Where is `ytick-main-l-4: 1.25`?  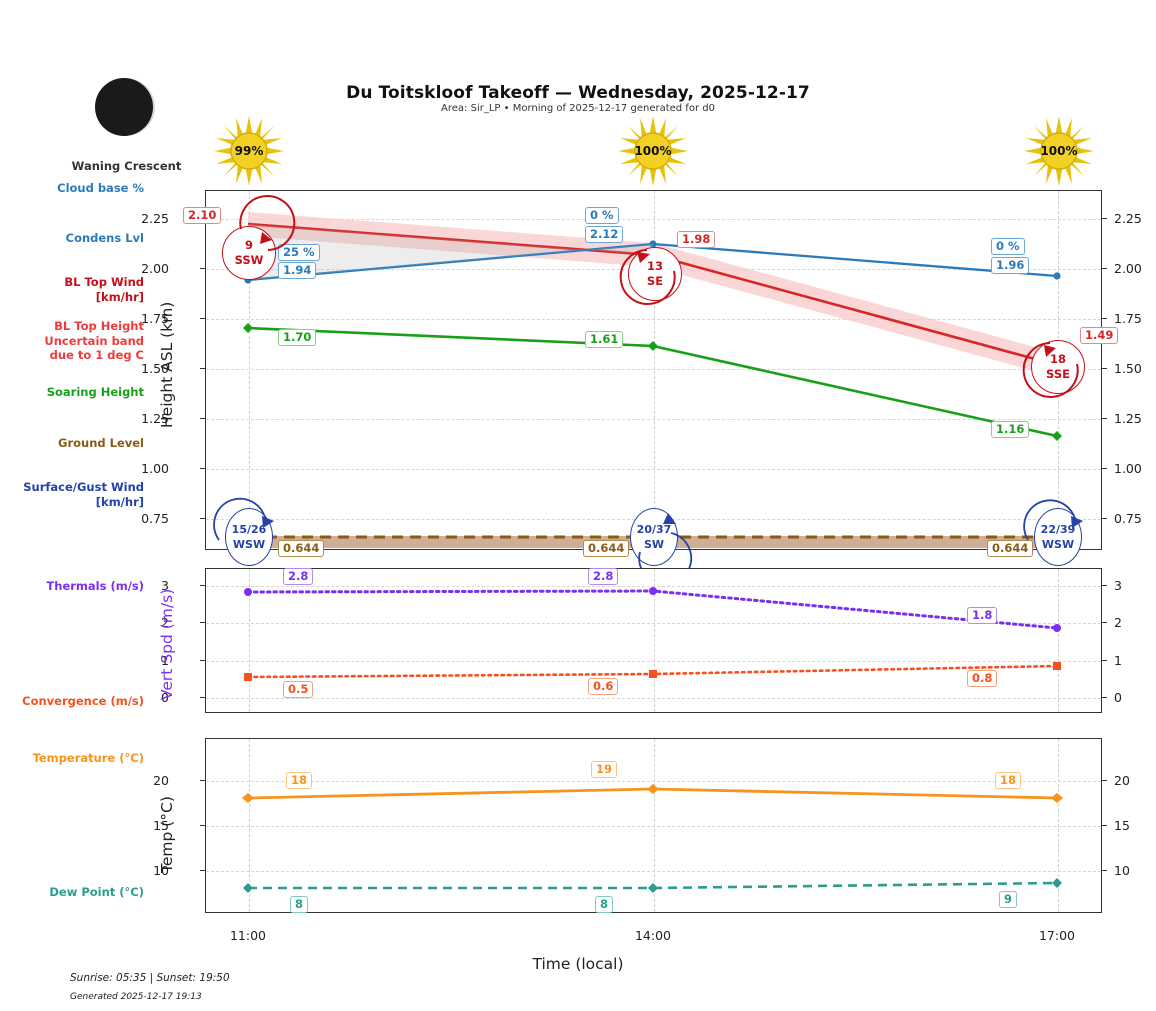 ytick-main-l-4: 1.25 is located at coordinates (155, 418).